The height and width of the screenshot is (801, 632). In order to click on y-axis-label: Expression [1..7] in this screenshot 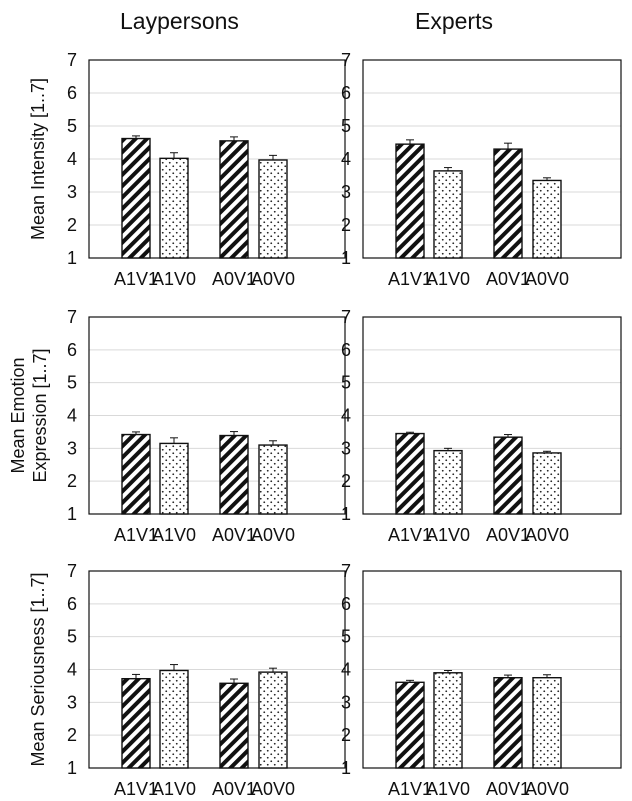, I will do `click(40, 415)`.